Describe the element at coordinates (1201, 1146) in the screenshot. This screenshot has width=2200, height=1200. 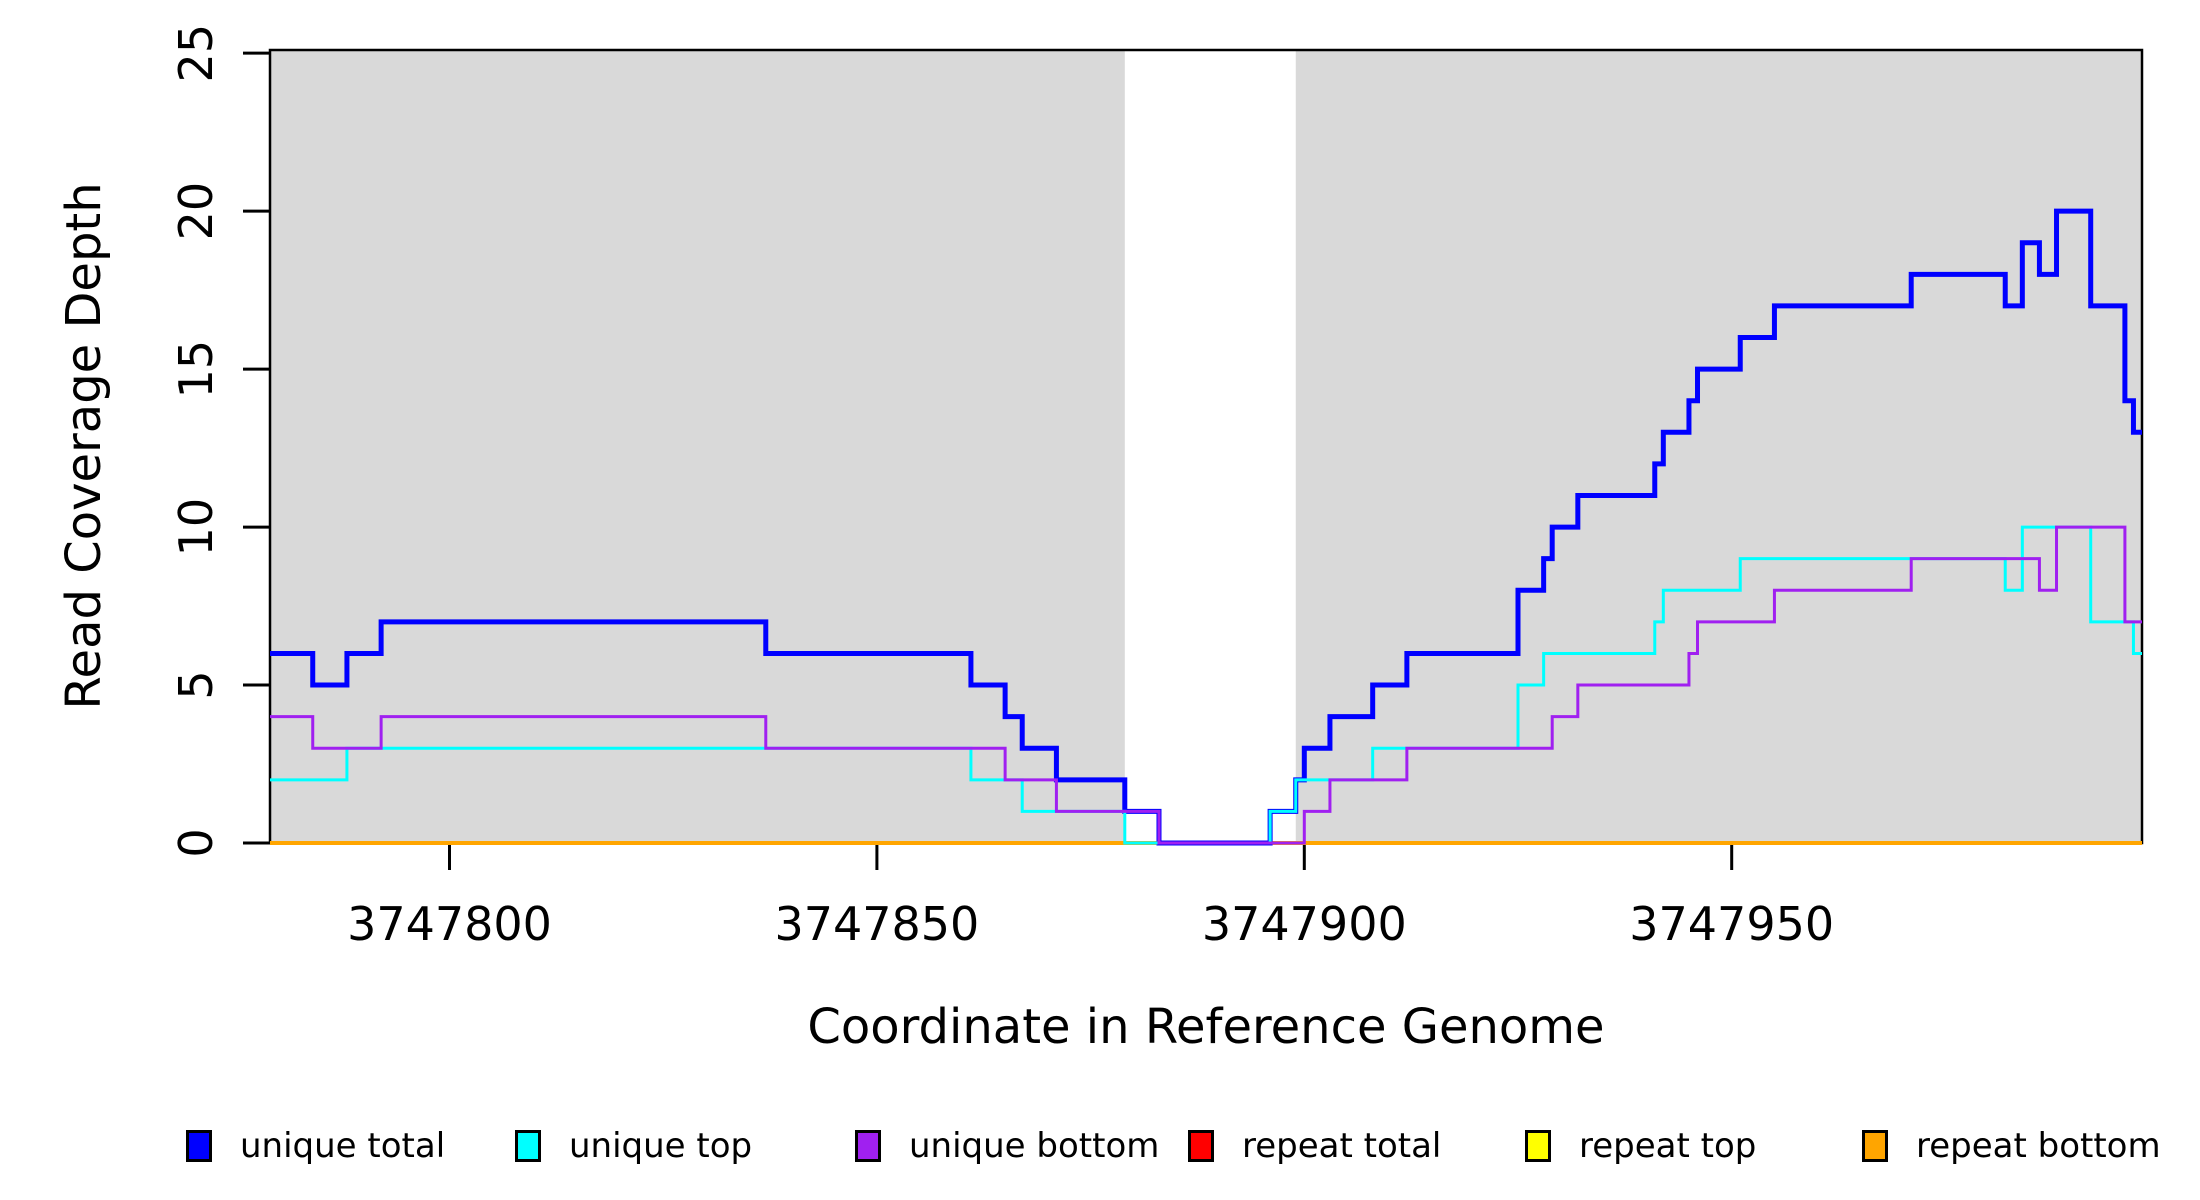
I see `legend-swatch-repeat-total` at that location.